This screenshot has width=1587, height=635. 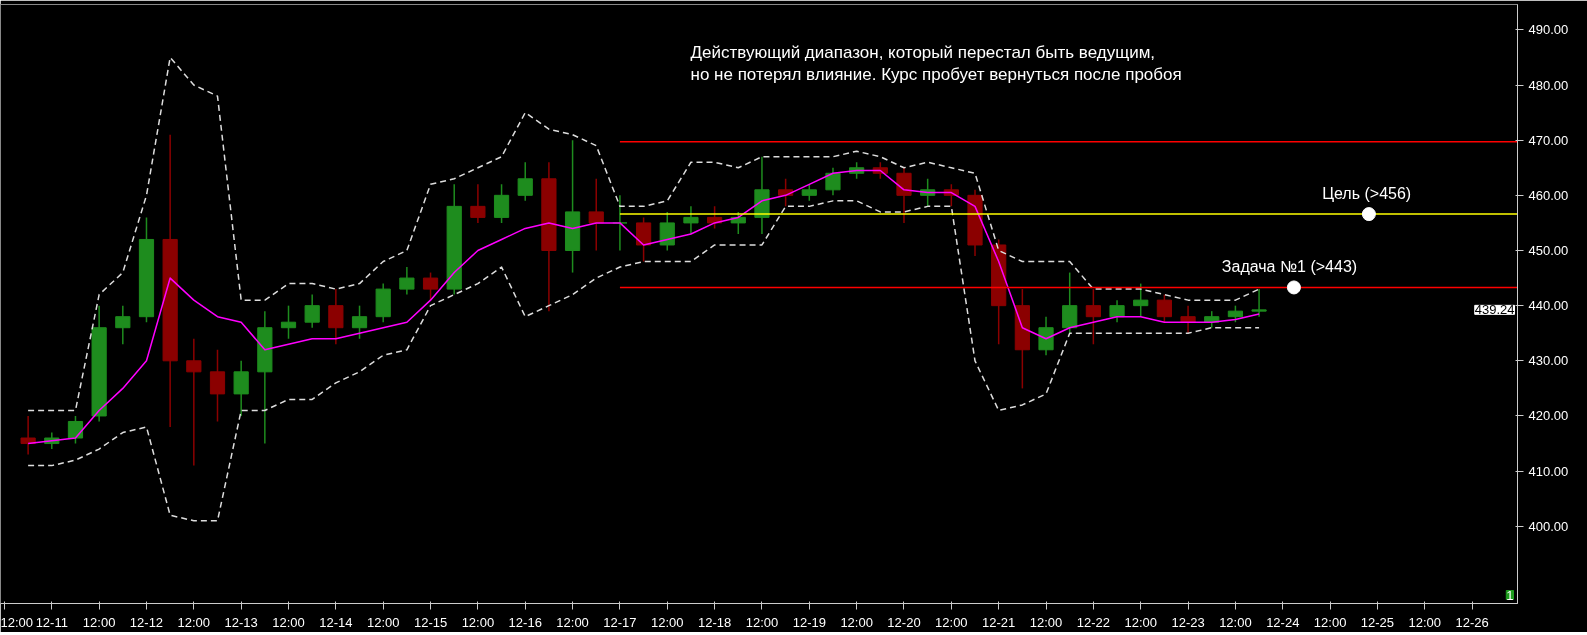 What do you see at coordinates (146, 622) in the screenshot?
I see `x-tick-label: 12-12` at bounding box center [146, 622].